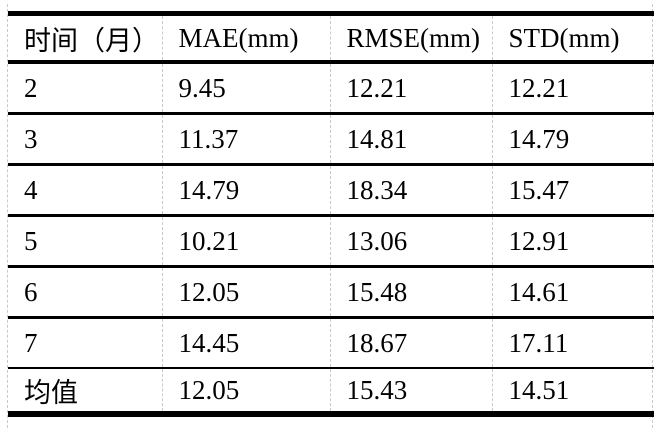 The image size is (660, 428). What do you see at coordinates (572, 343) in the screenshot?
I see `cell-std: 17.11` at bounding box center [572, 343].